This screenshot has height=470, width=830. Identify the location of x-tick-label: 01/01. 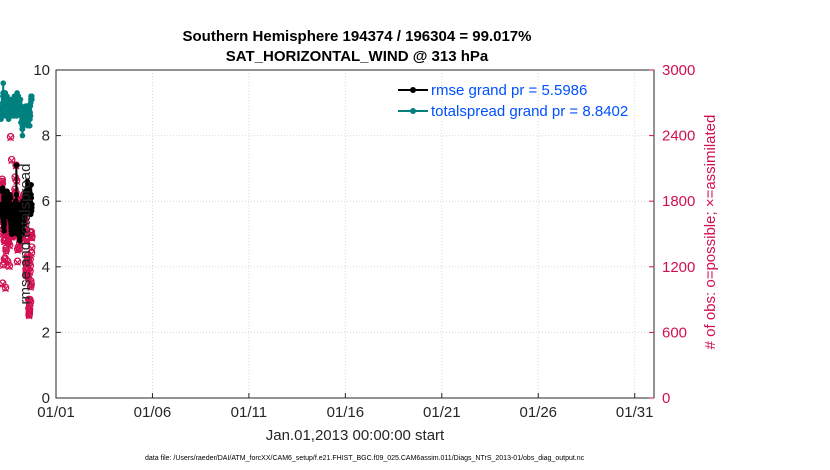
(56, 412).